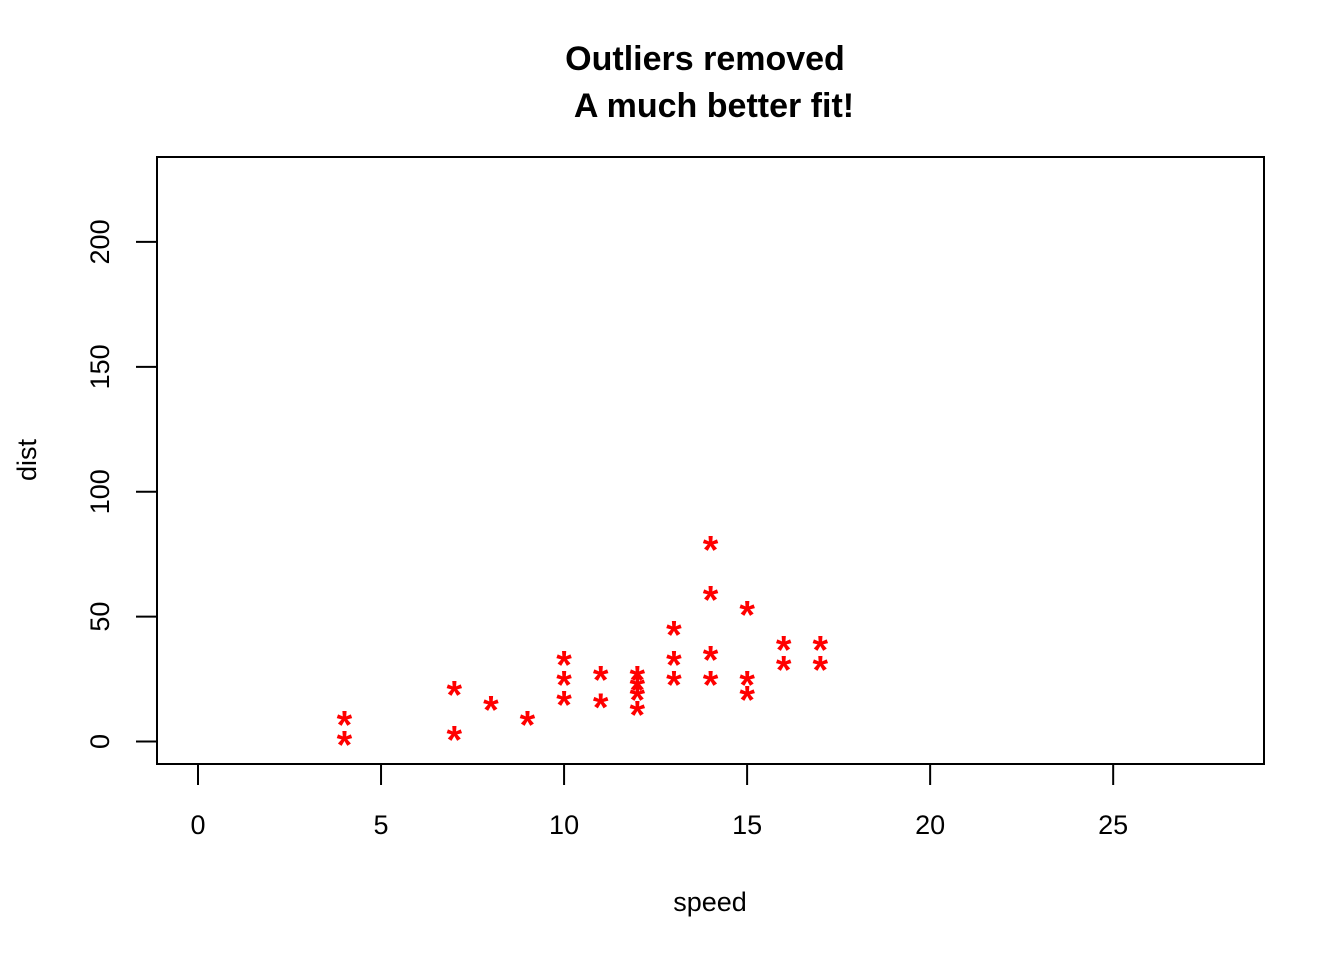 This screenshot has height=960, width=1344. What do you see at coordinates (197, 825) in the screenshot?
I see `x-tick-label: 0` at bounding box center [197, 825].